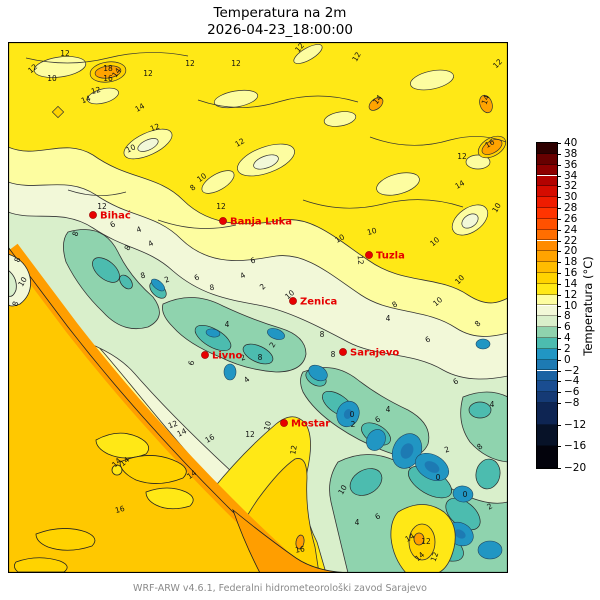  Describe the element at coordinates (318, 302) in the screenshot. I see `city-label: Zenica` at that location.